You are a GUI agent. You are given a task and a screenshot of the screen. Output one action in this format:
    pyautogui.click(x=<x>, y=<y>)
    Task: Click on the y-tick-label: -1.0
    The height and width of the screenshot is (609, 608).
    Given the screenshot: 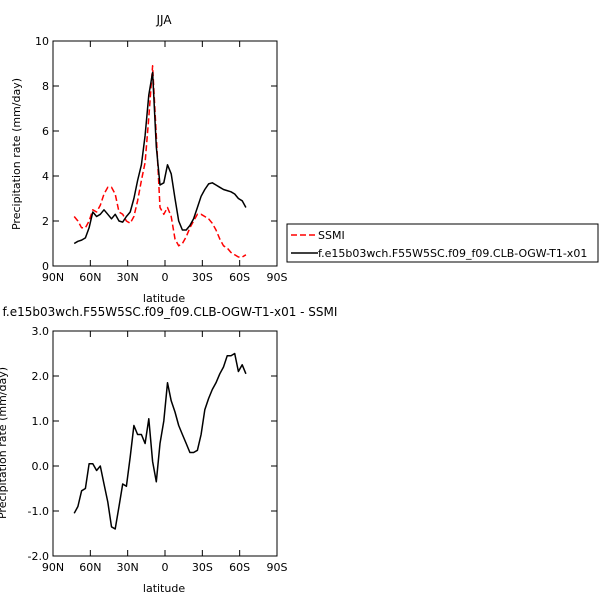 What is the action you would take?
    pyautogui.click(x=38, y=511)
    